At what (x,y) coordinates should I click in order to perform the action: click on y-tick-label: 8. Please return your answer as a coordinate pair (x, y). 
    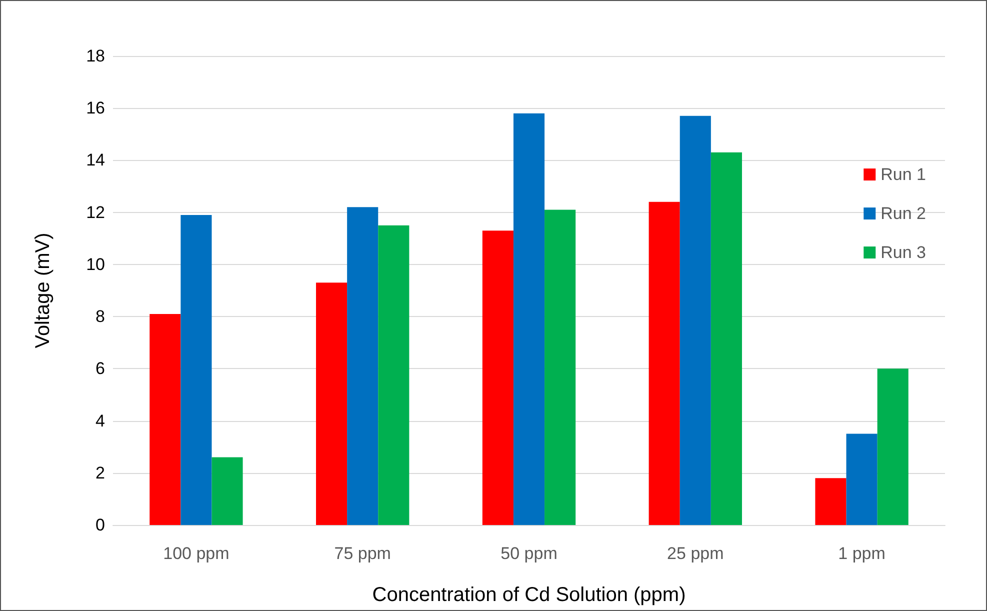
    Looking at the image, I should click on (100, 316).